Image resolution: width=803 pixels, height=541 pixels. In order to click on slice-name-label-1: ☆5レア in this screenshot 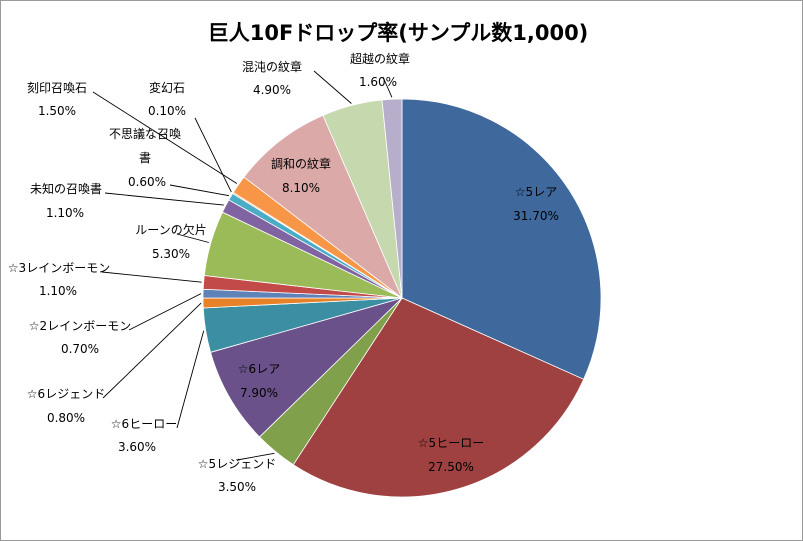, I will do `click(536, 192)`.